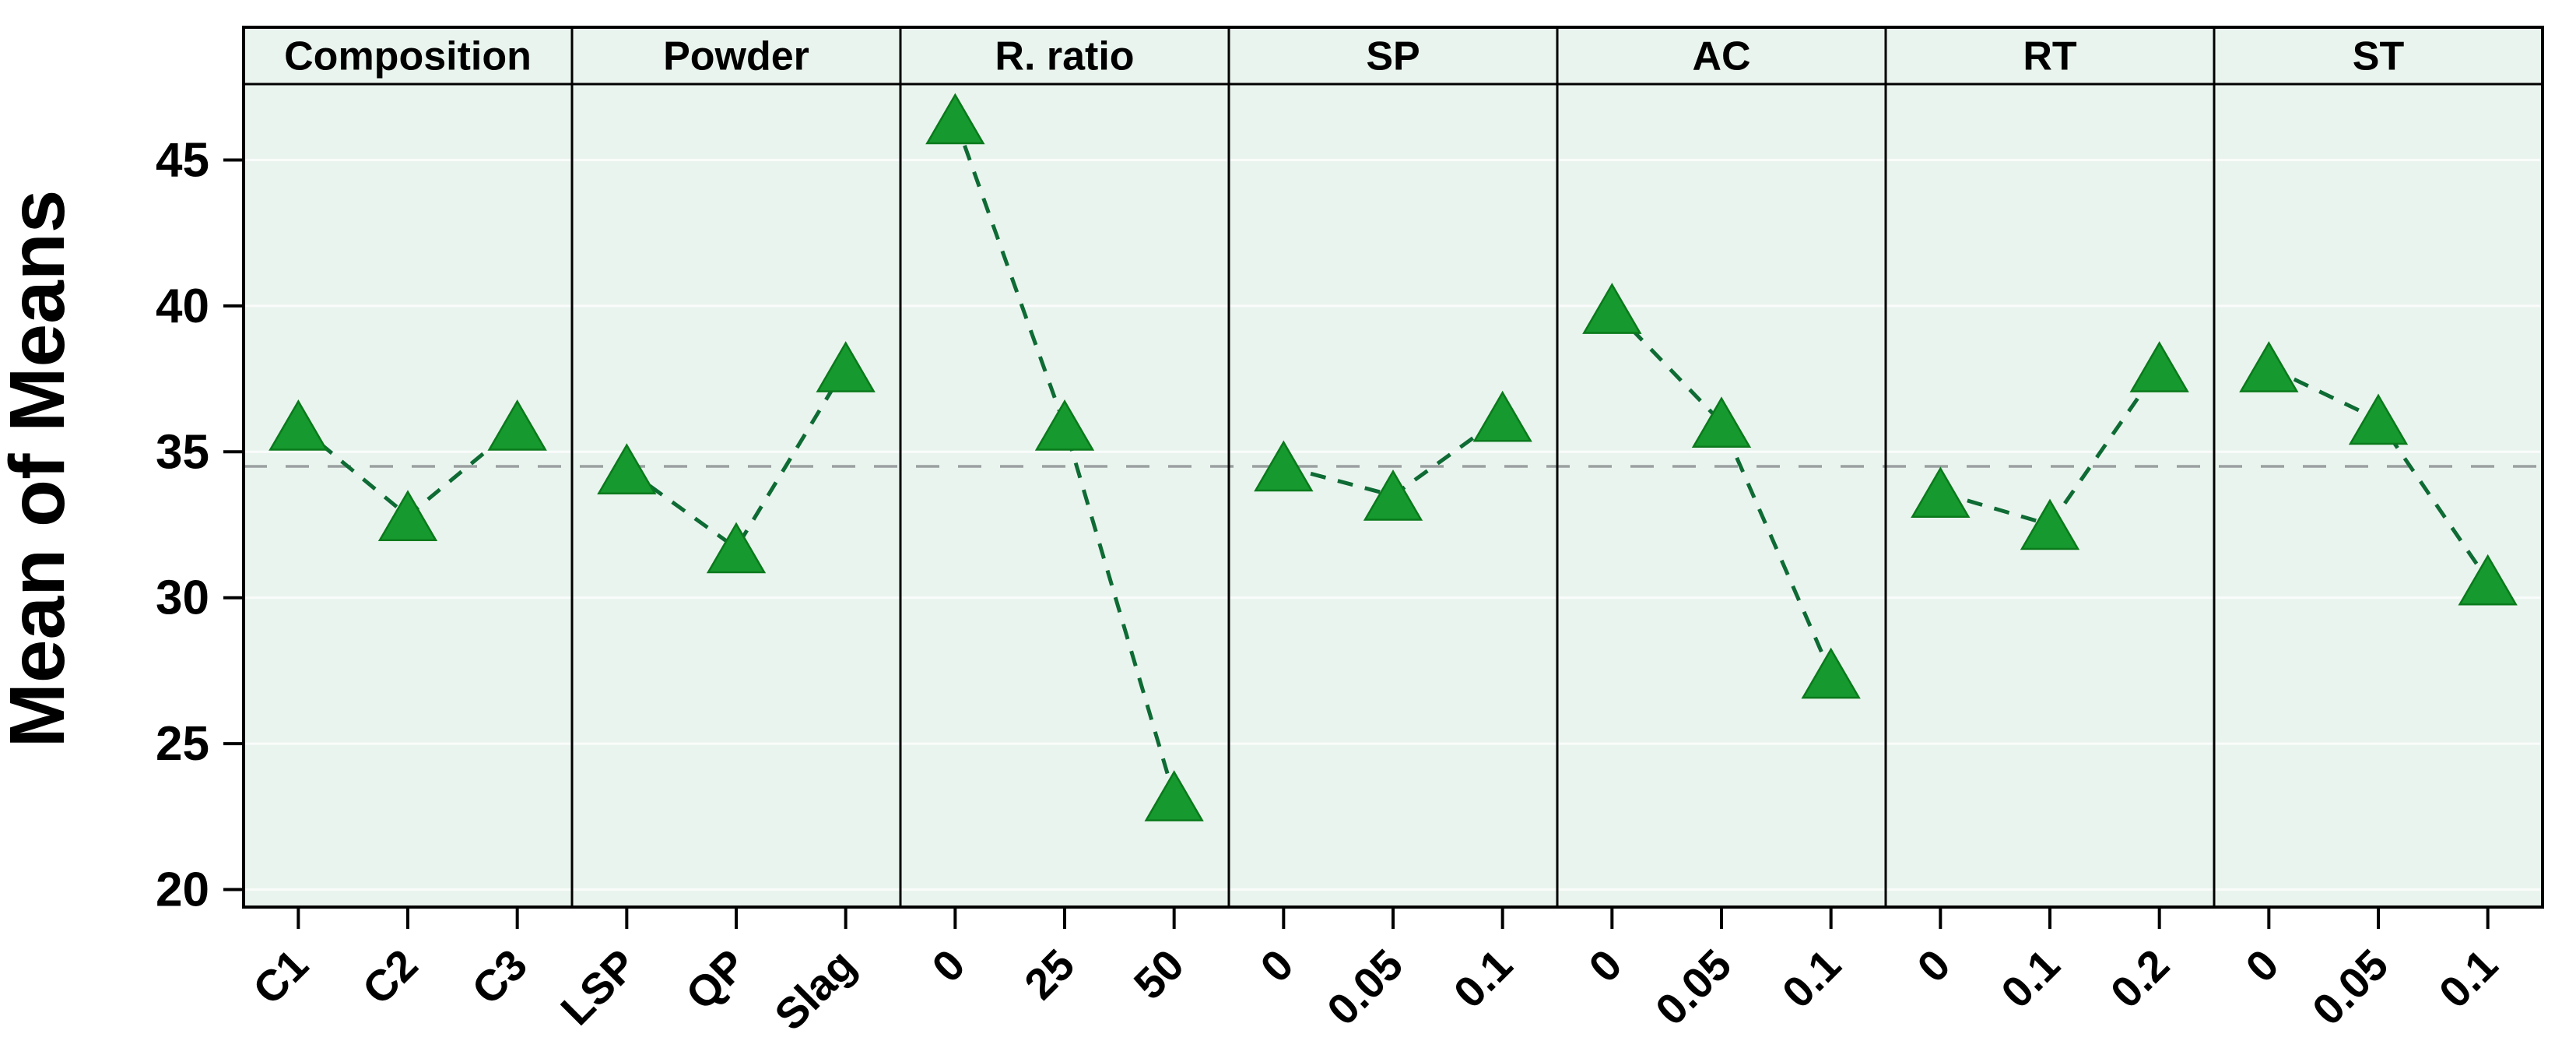  What do you see at coordinates (183, 890) in the screenshot?
I see `y-tick-label: 20` at bounding box center [183, 890].